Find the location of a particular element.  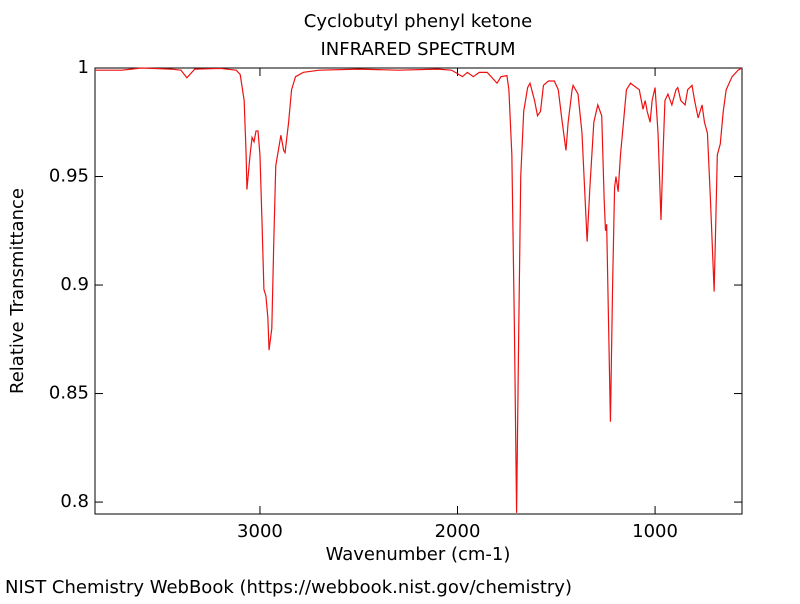

x-tick-label: 2000 is located at coordinates (458, 531).